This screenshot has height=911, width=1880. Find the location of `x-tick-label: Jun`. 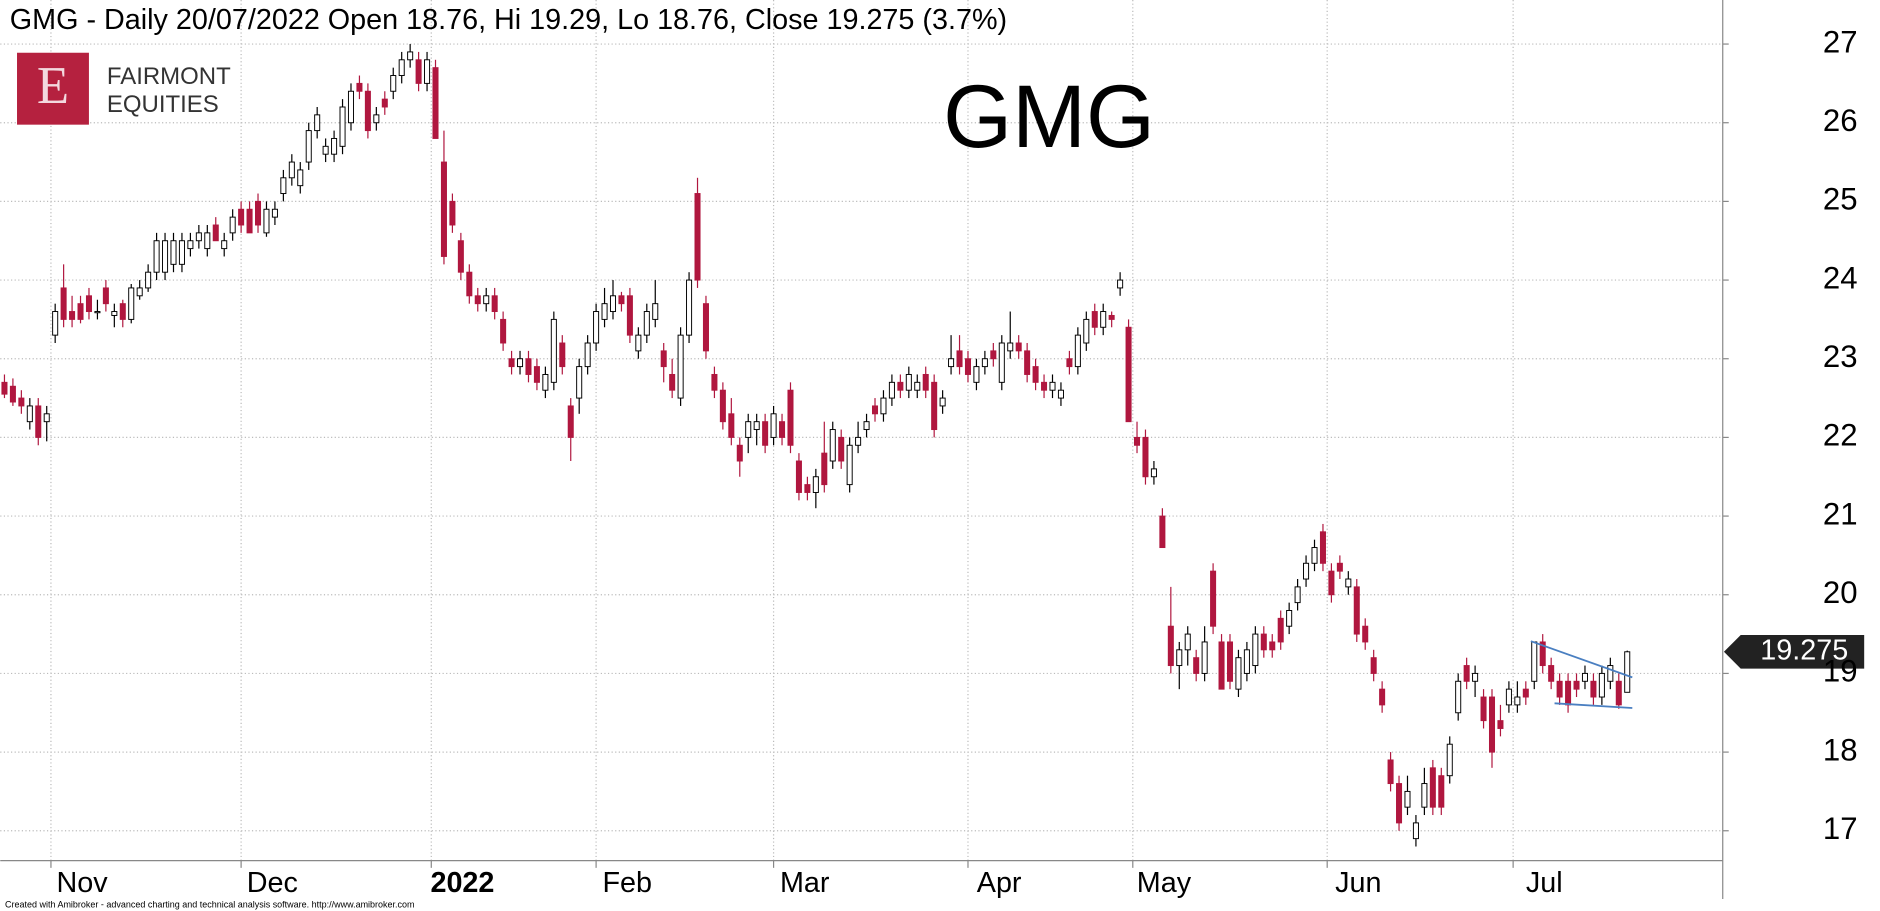

x-tick-label: Jun is located at coordinates (1358, 883).